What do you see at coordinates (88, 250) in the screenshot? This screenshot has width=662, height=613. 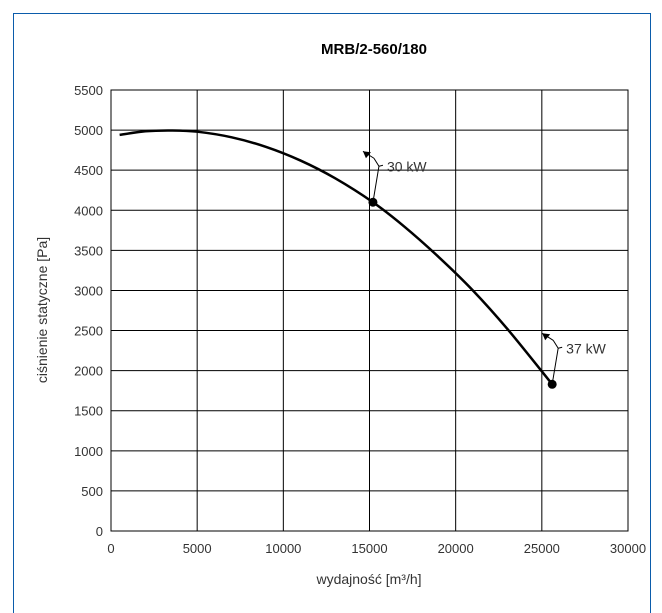 I see `y-tick-label: 3500` at bounding box center [88, 250].